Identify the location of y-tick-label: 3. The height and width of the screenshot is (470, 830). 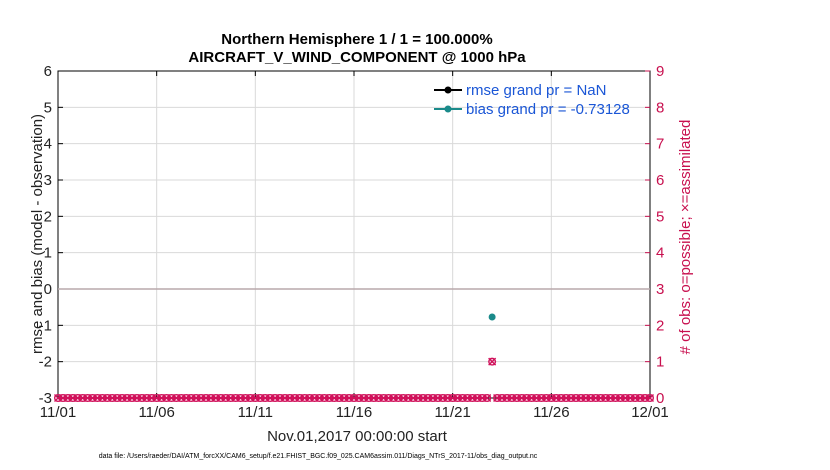
(48, 180).